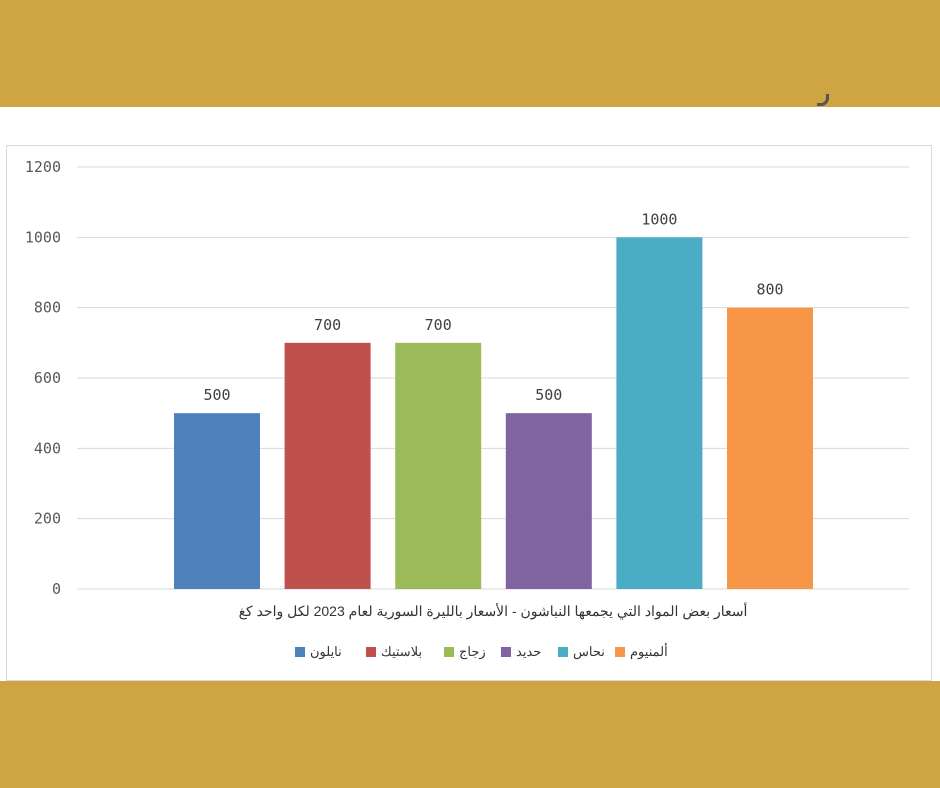  I want to click on y-tick-label-1200: 1200, so click(43, 167).